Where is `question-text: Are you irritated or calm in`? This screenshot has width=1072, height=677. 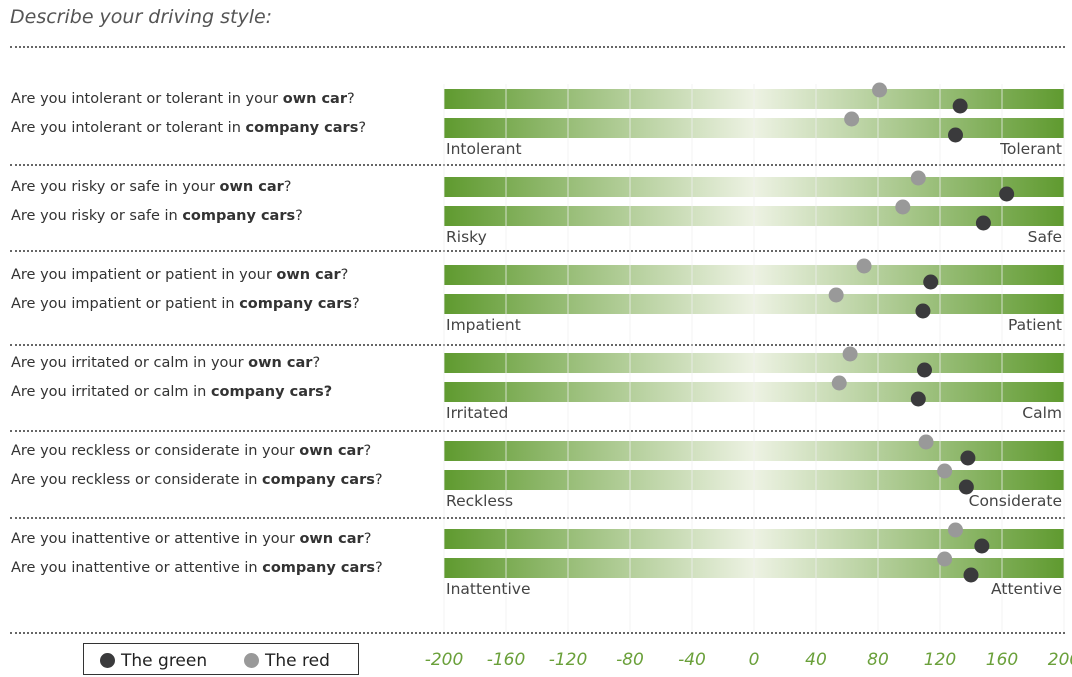
question-text: Are you irritated or calm in is located at coordinates (111, 392).